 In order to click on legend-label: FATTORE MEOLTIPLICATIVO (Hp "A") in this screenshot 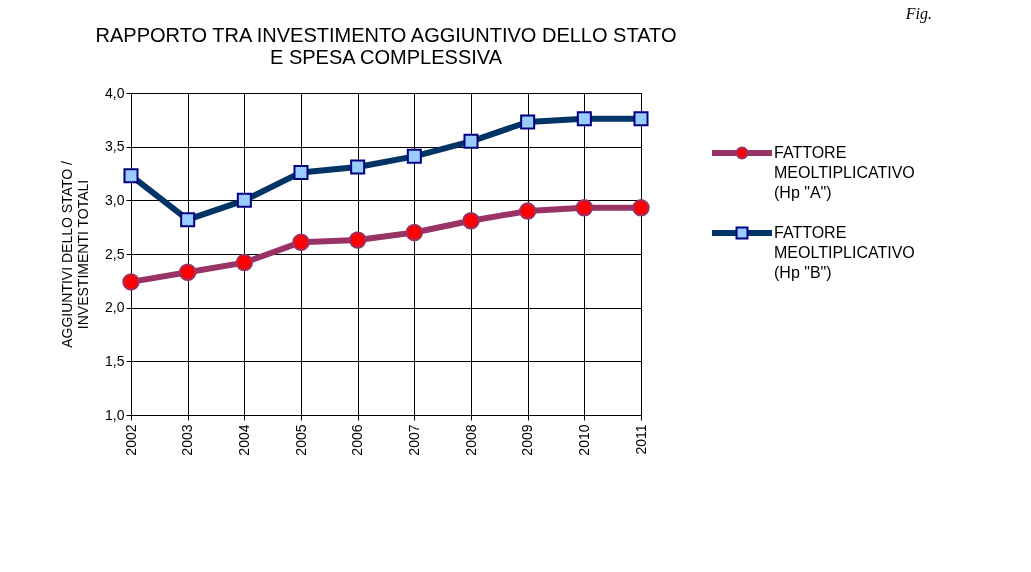, I will do `click(844, 172)`.